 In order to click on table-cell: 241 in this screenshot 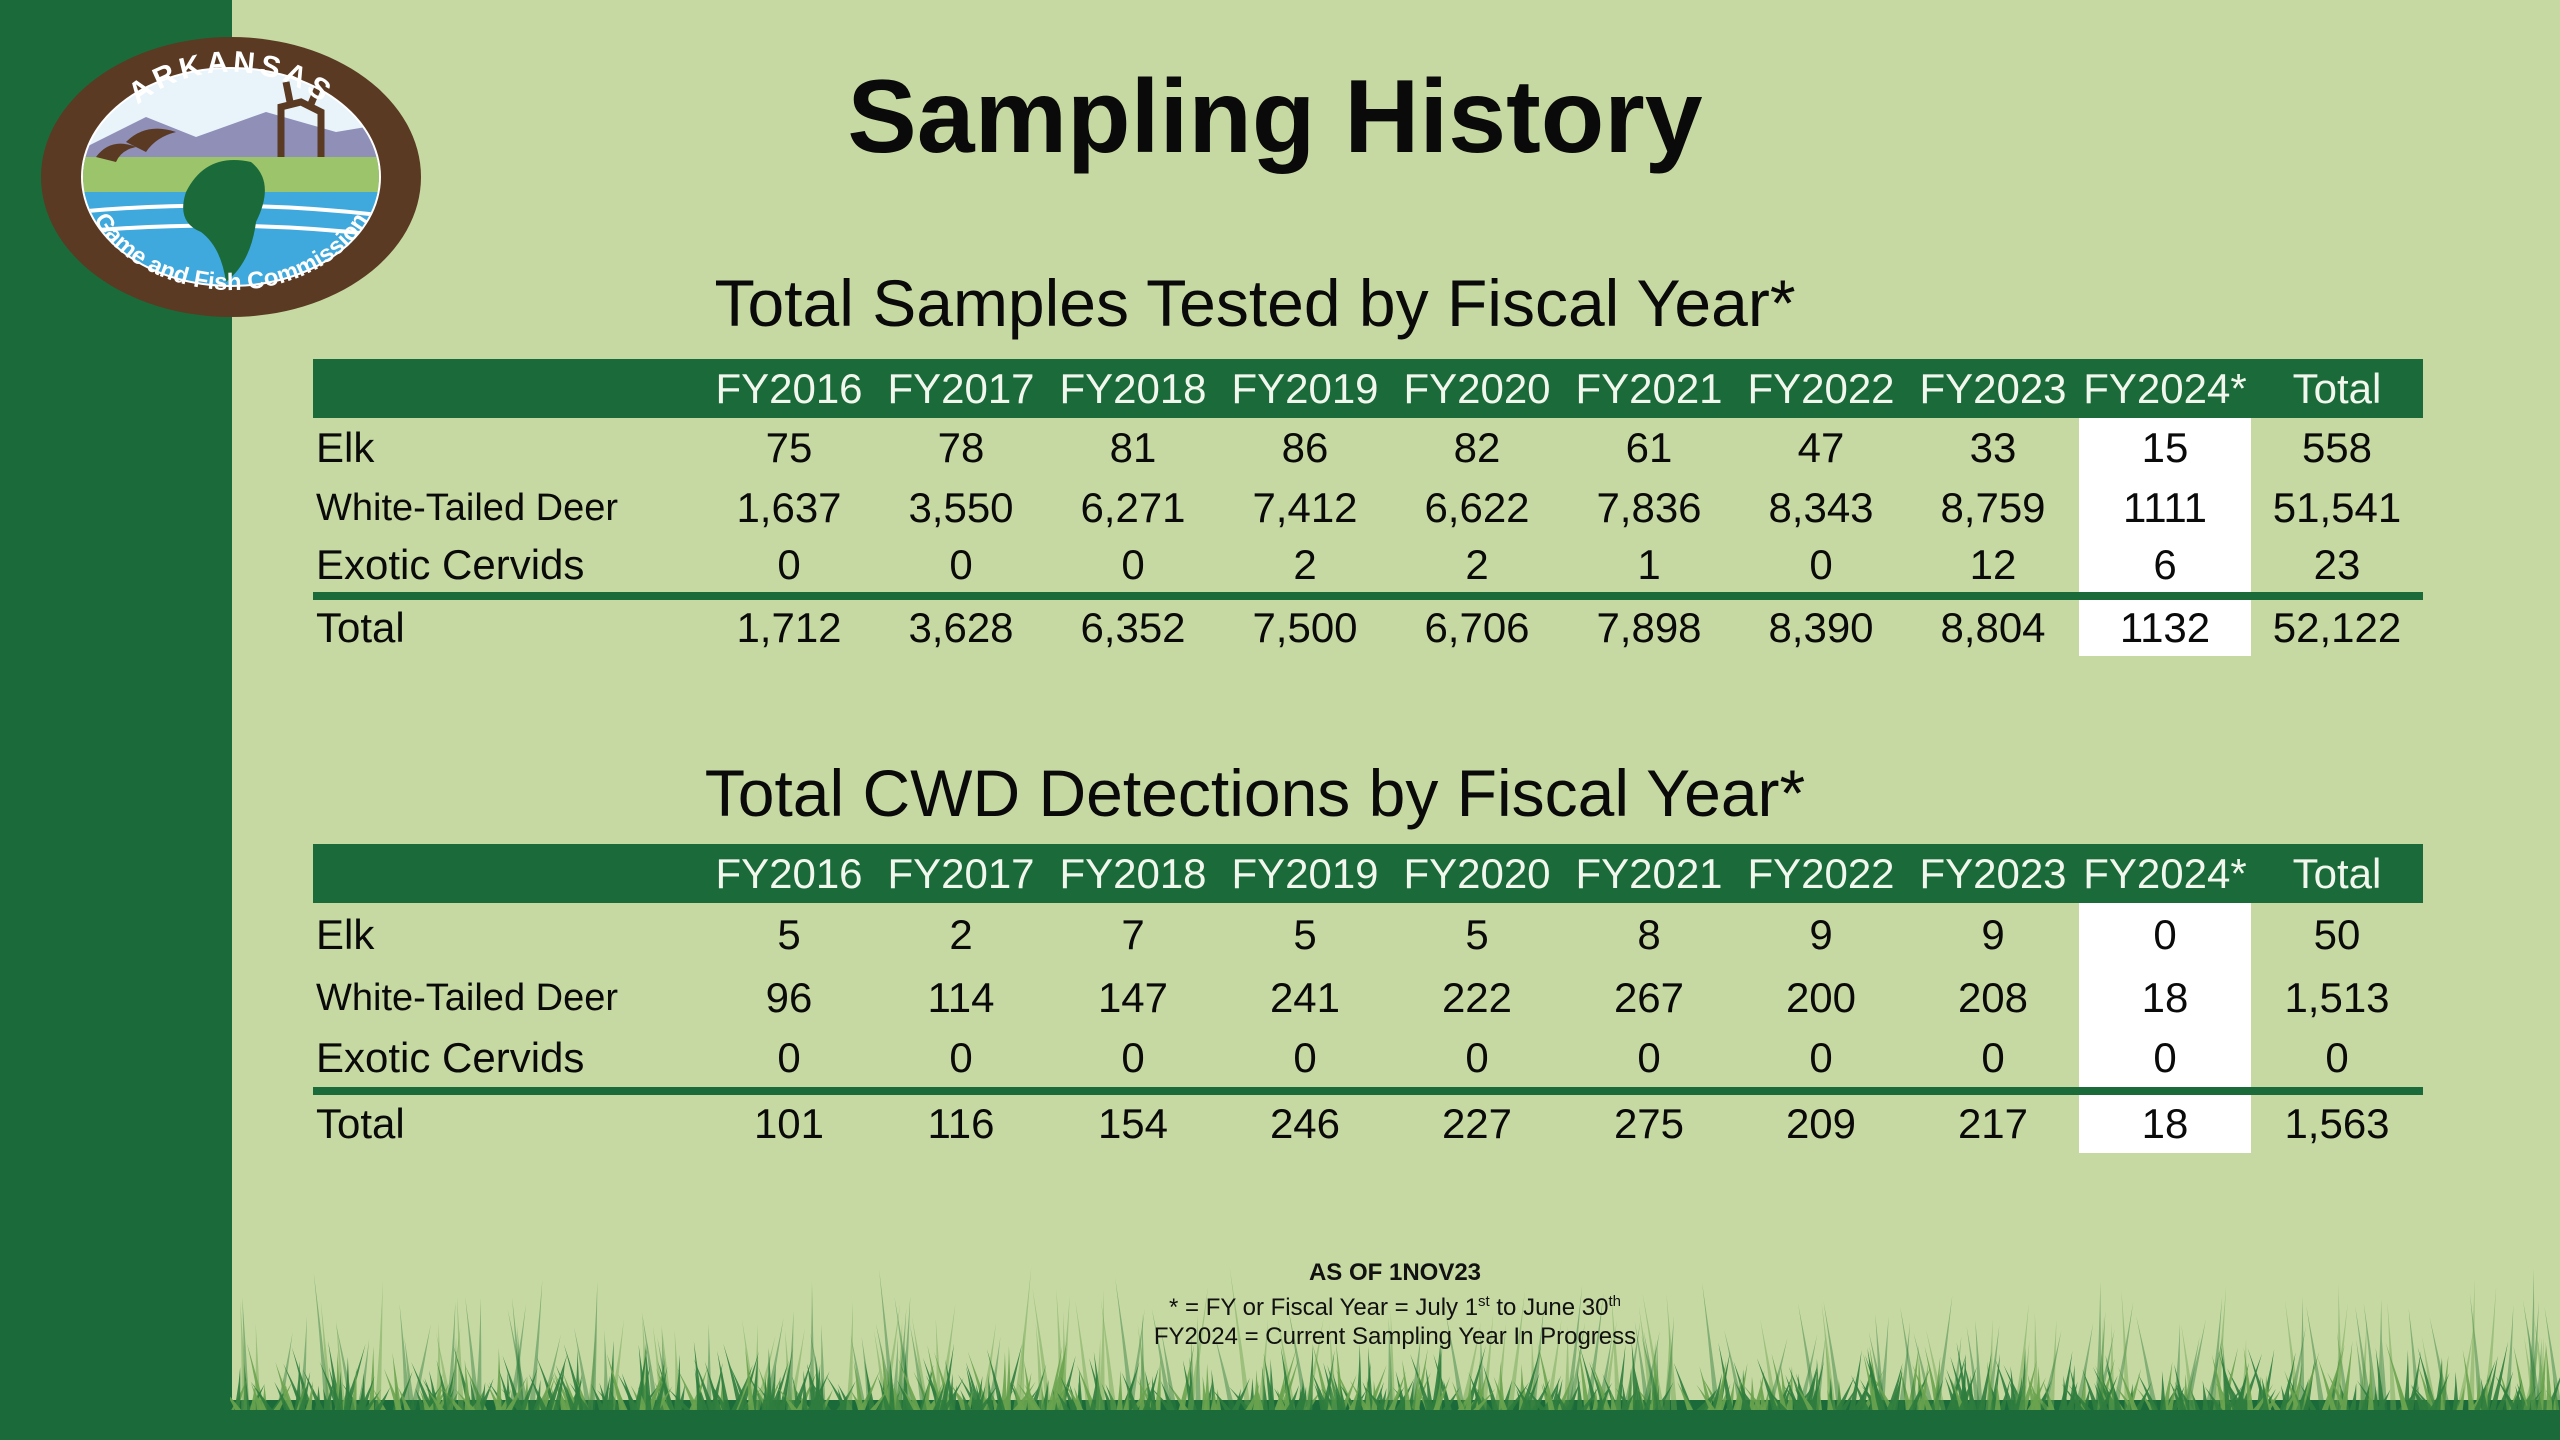, I will do `click(1305, 997)`.